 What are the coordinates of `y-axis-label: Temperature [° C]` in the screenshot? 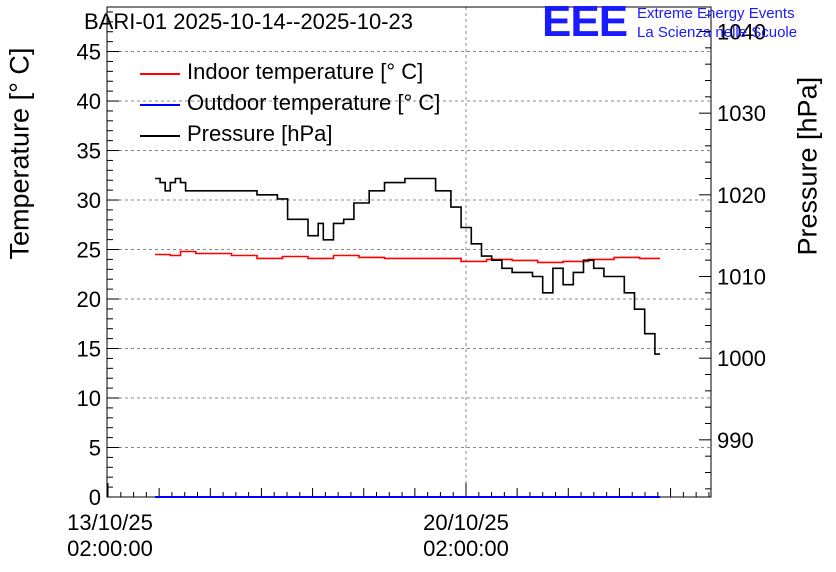 It's located at (19, 153).